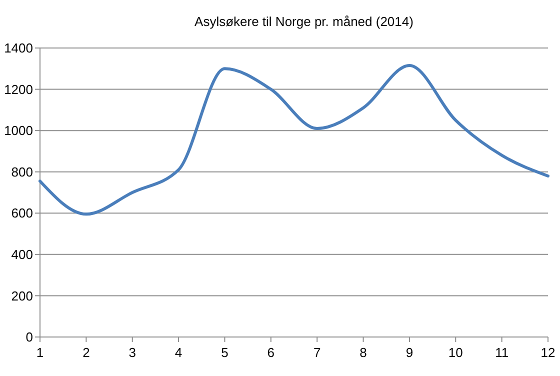 The image size is (560, 376). I want to click on x-tick-label: 9, so click(410, 352).